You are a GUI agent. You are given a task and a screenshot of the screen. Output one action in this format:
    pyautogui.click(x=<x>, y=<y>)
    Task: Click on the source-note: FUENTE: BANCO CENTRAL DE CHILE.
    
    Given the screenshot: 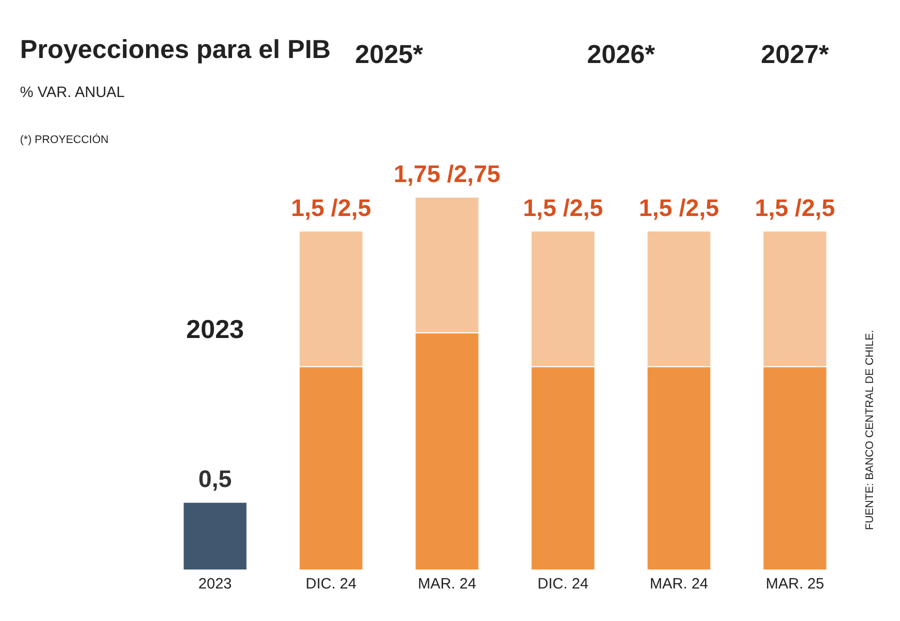 What is the action you would take?
    pyautogui.click(x=870, y=430)
    